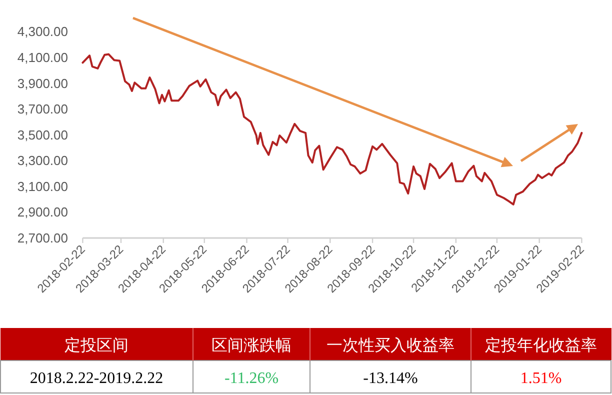  What do you see at coordinates (42, 212) in the screenshot?
I see `y-tick-label: 2,900.00` at bounding box center [42, 212].